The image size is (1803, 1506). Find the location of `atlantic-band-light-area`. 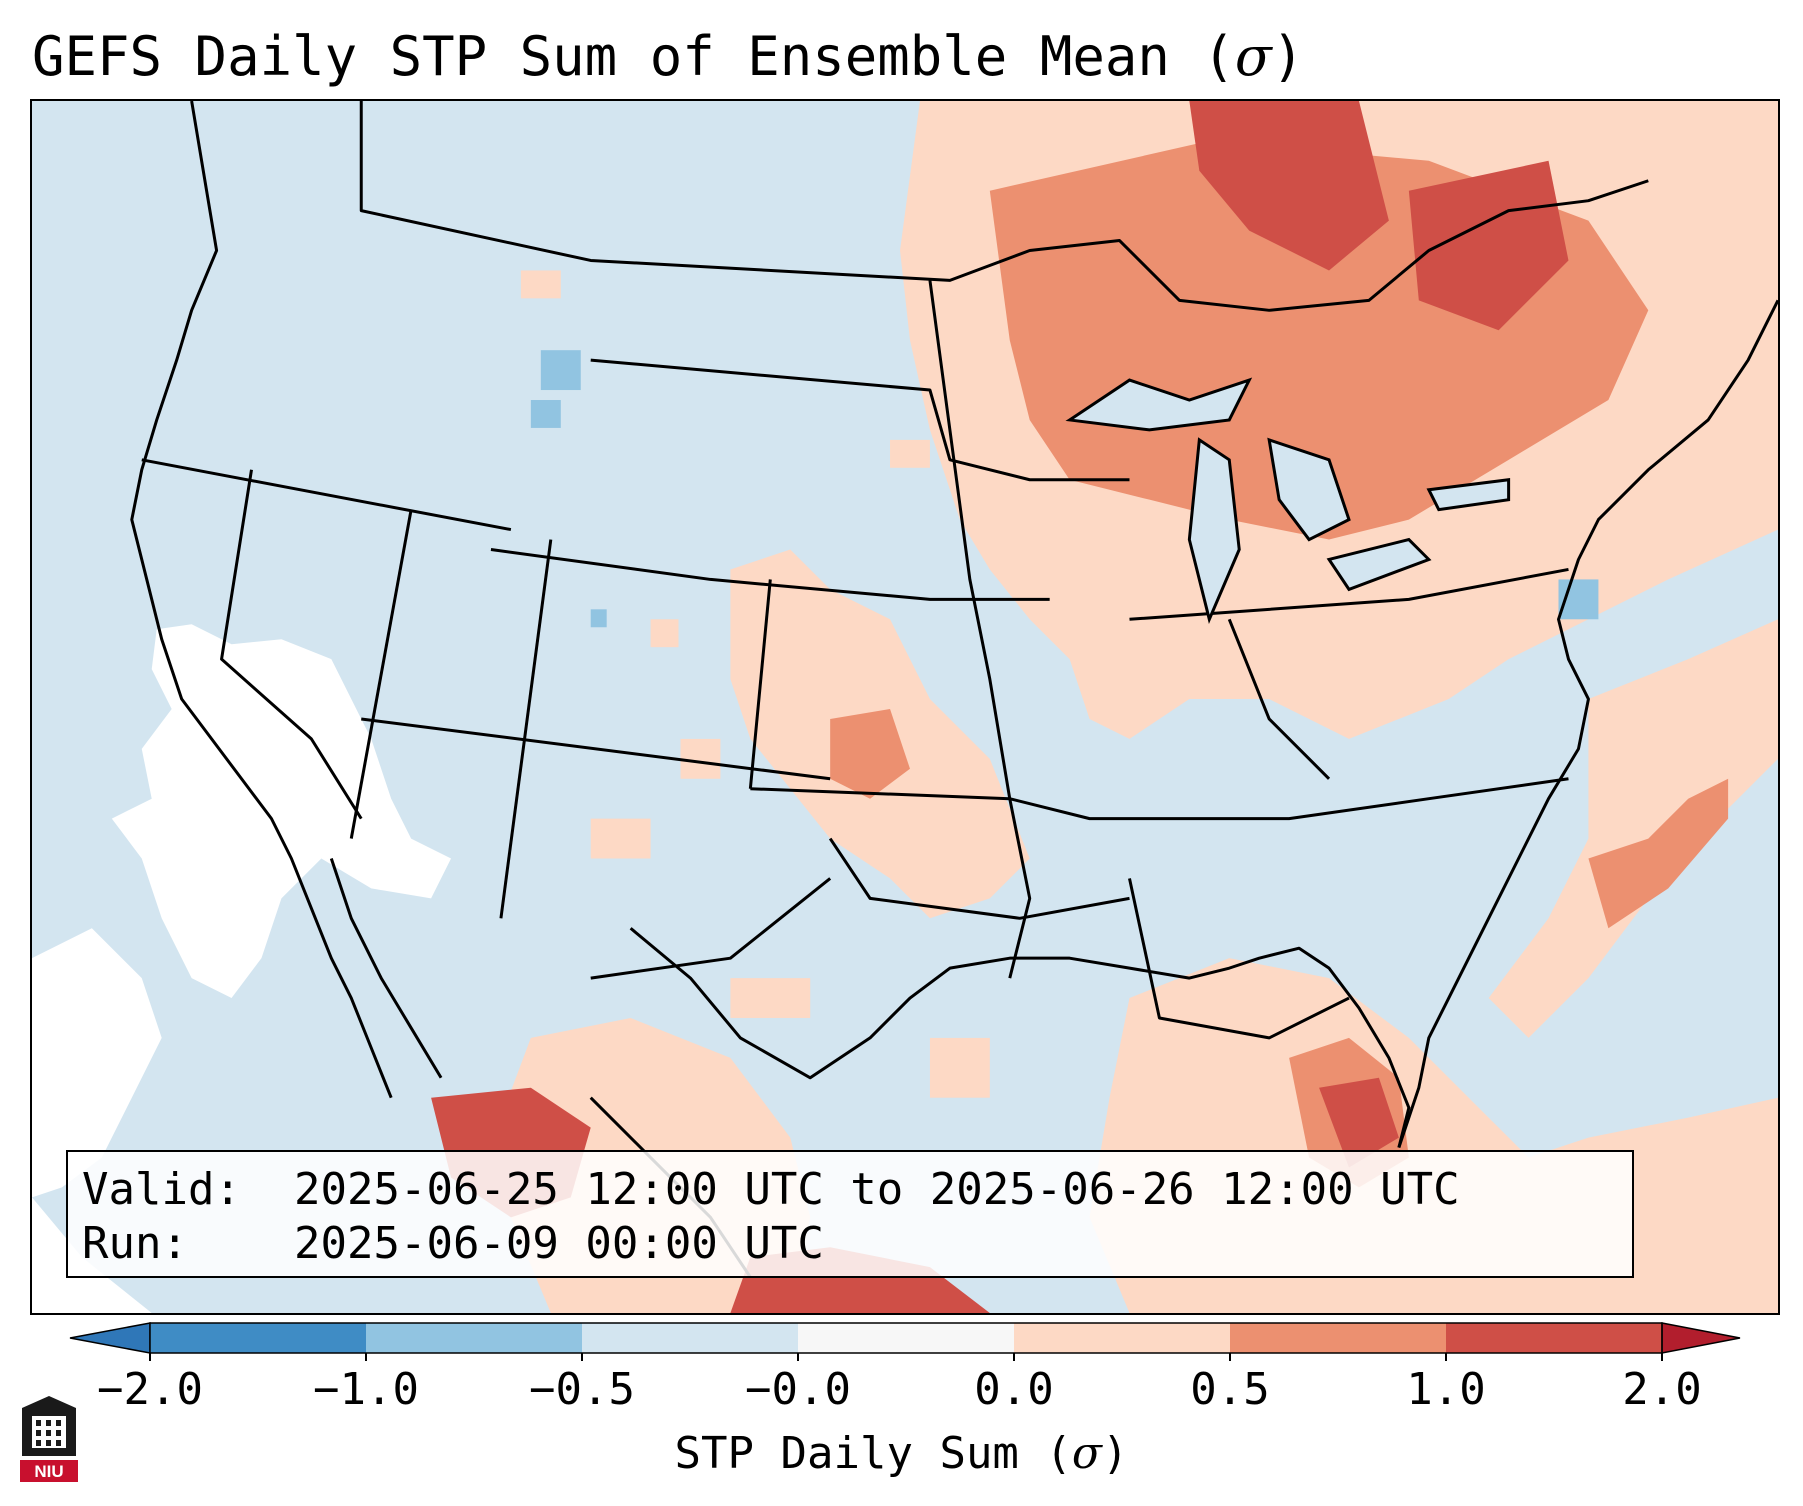

atlantic-band-light-area is located at coordinates (1633, 828).